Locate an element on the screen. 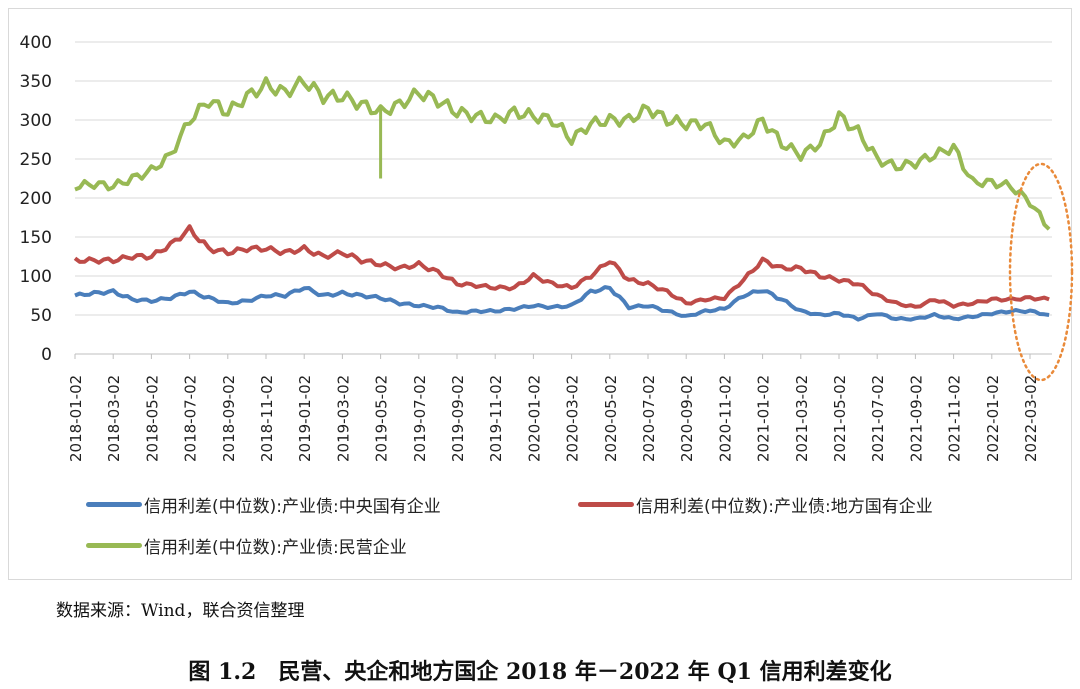 Image resolution: width=1080 pixels, height=689 pixels. highlight-ellipse is located at coordinates (1041, 272).